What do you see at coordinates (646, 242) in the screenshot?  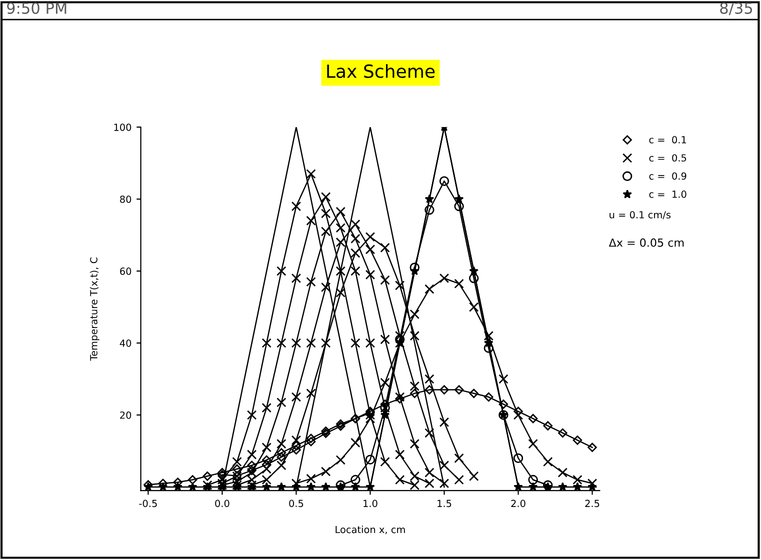 I see `text: Δx = 0.05 cm` at bounding box center [646, 242].